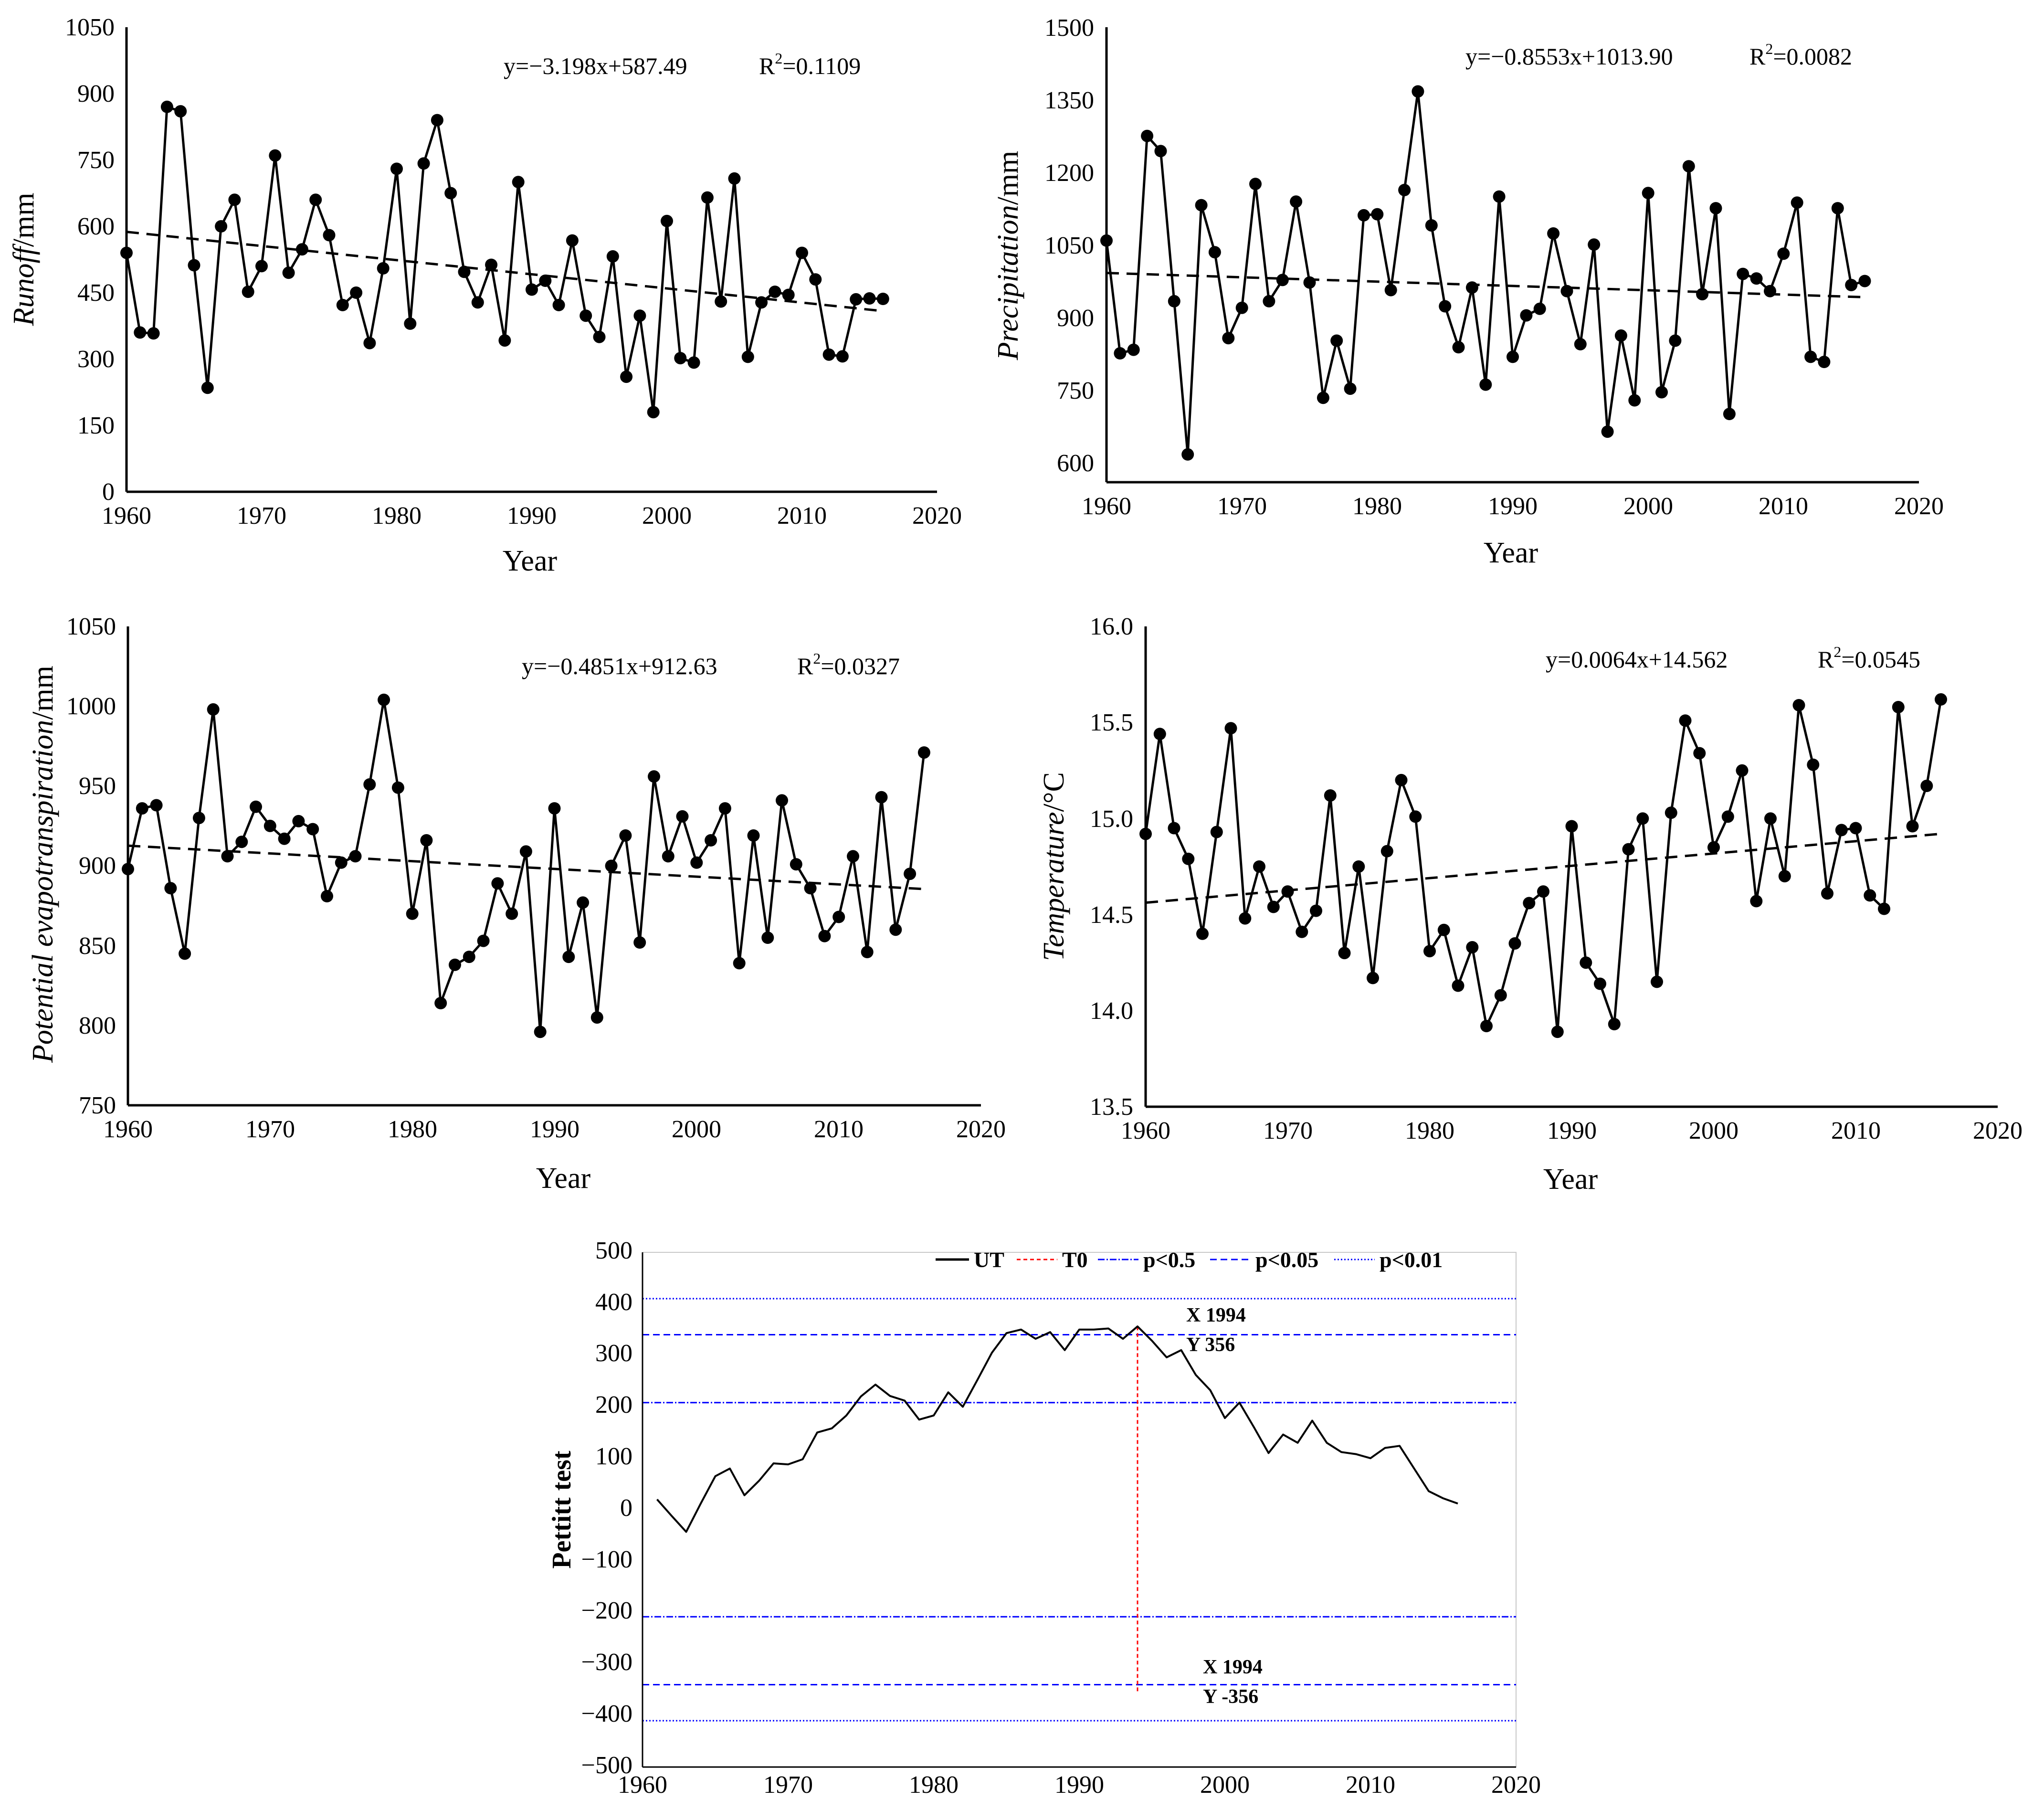 This screenshot has height=1810, width=2044. Describe the element at coordinates (1543, 865) in the screenshot. I see `temperature-plot-layer` at that location.